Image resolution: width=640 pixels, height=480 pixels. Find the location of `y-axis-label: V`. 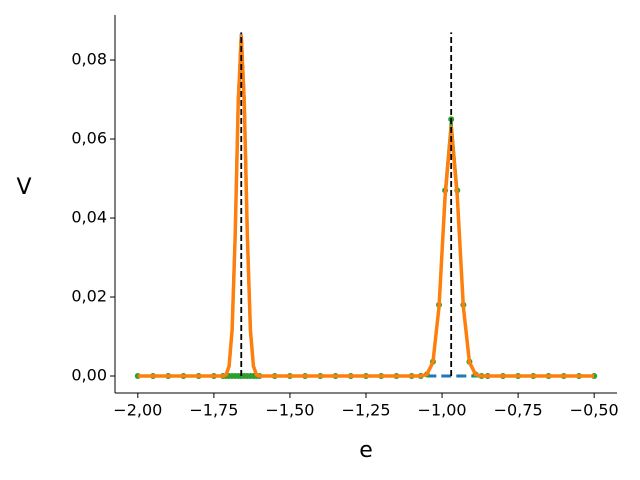

y-axis-label: V is located at coordinates (23, 187).